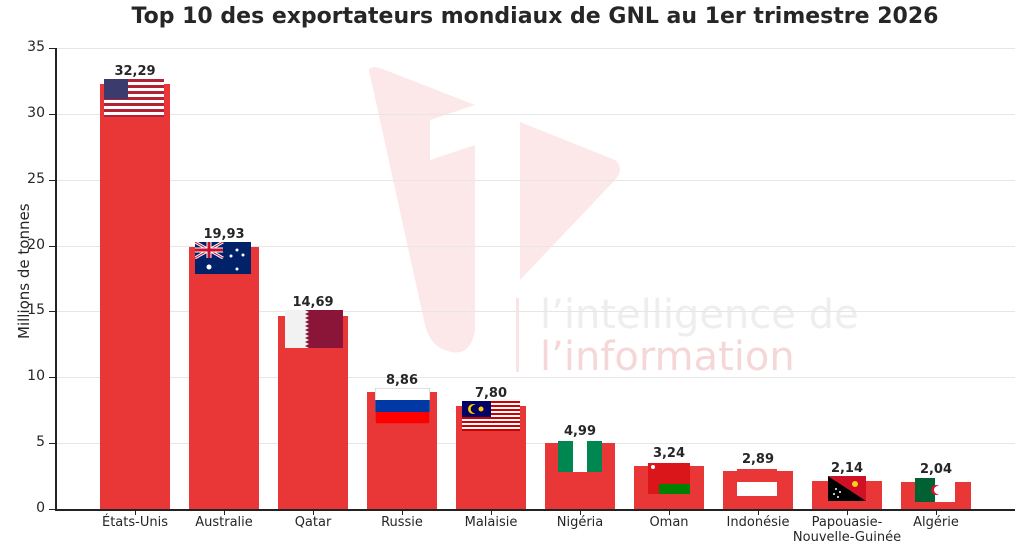  What do you see at coordinates (36, 245) in the screenshot?
I see `y-tick-label: 20` at bounding box center [36, 245].